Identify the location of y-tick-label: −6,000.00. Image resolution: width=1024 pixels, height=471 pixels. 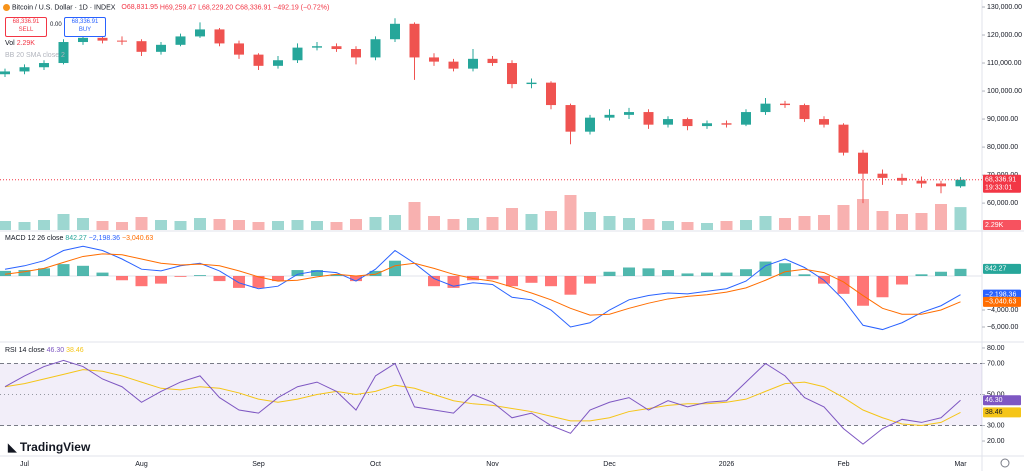
(1002, 327).